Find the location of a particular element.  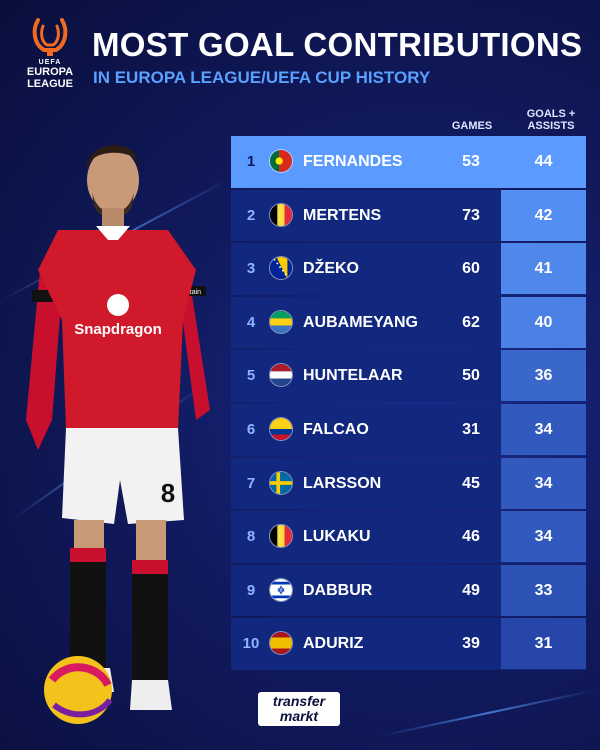

player-name: FALCAO is located at coordinates (336, 429).